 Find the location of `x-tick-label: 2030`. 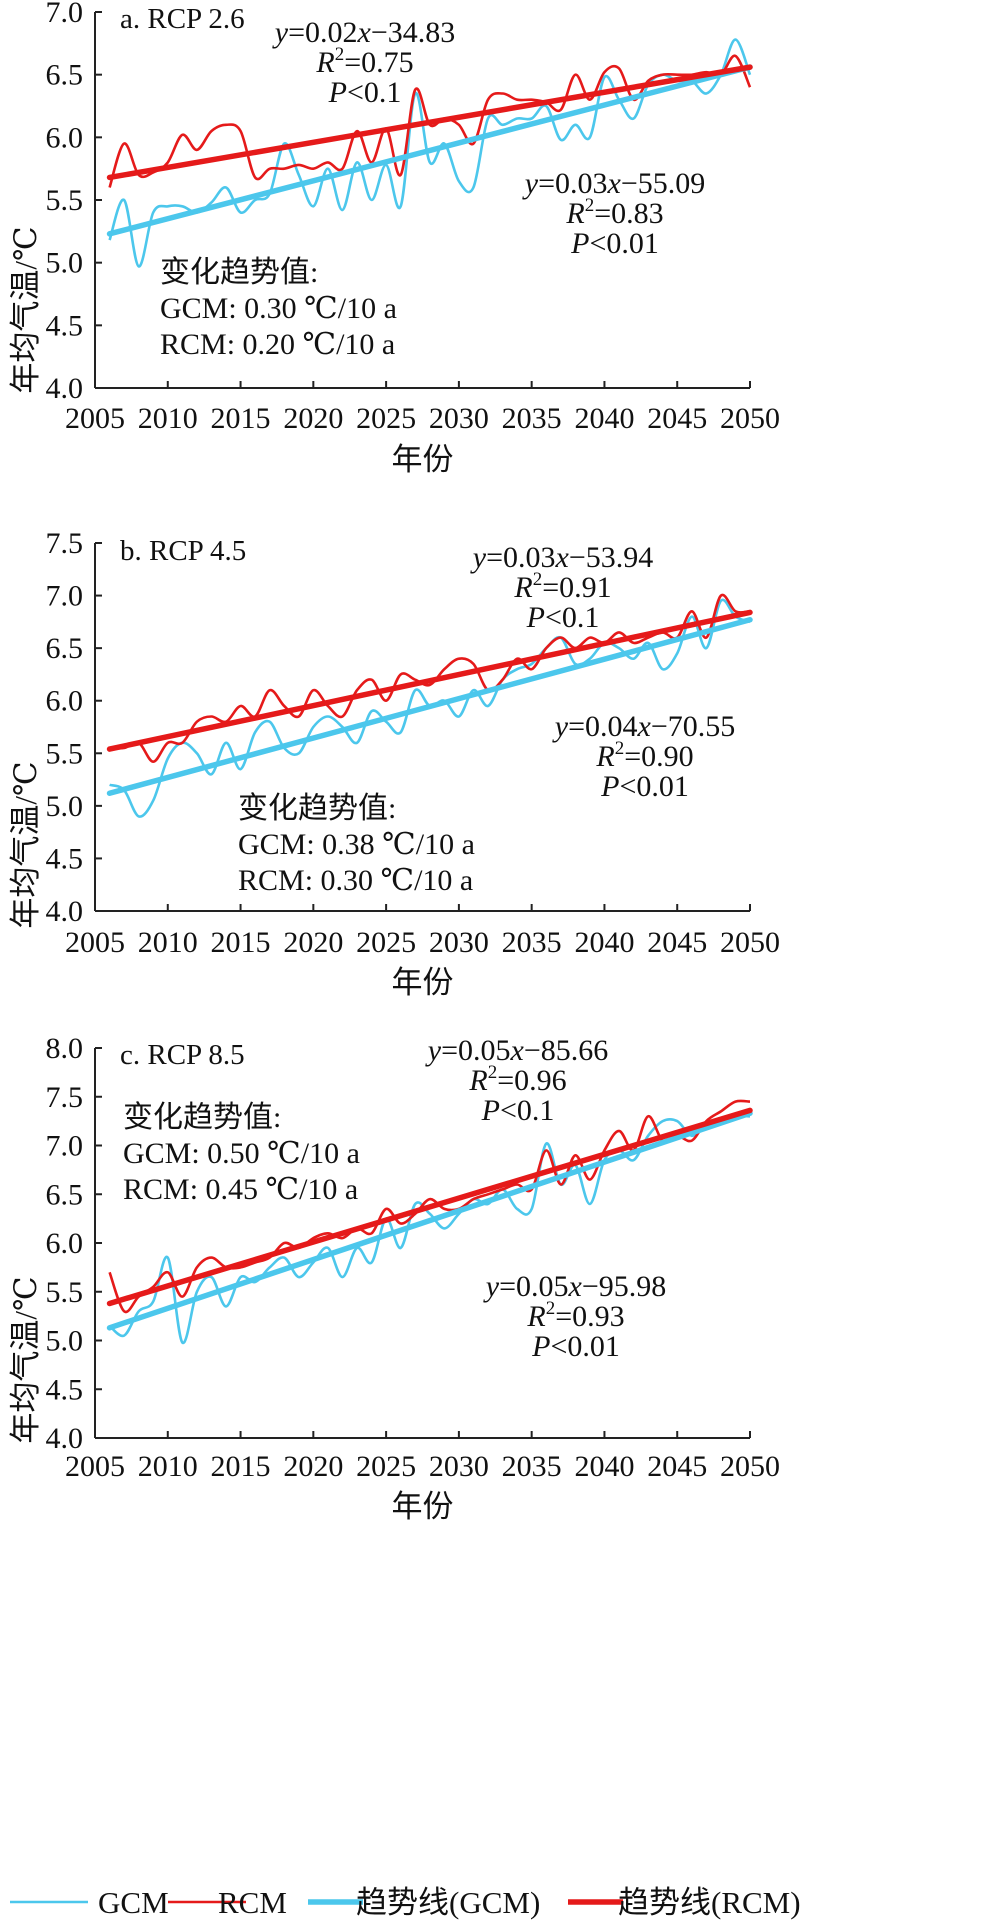

x-tick-label: 2030 is located at coordinates (459, 942).